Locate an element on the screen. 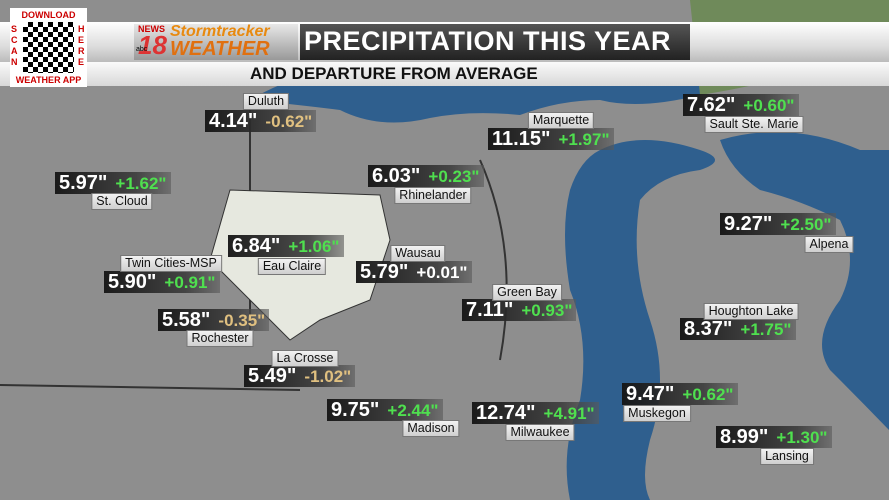 The height and width of the screenshot is (500, 889). precipitation: 7.62" is located at coordinates (711, 105).